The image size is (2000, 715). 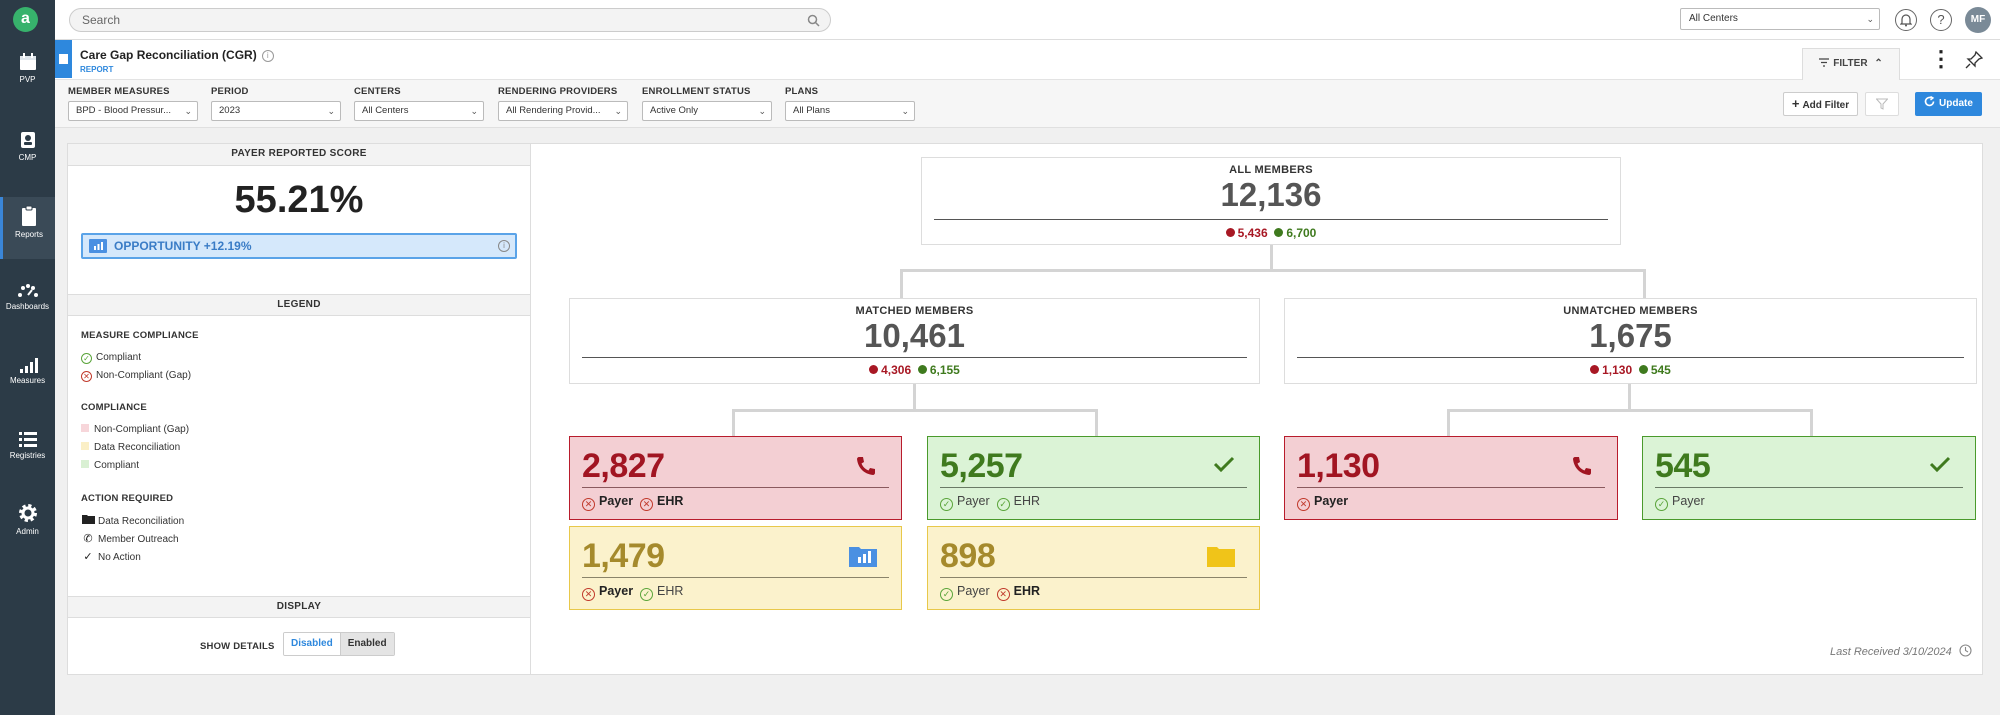 I want to click on card-value: 2,827, so click(x=623, y=466).